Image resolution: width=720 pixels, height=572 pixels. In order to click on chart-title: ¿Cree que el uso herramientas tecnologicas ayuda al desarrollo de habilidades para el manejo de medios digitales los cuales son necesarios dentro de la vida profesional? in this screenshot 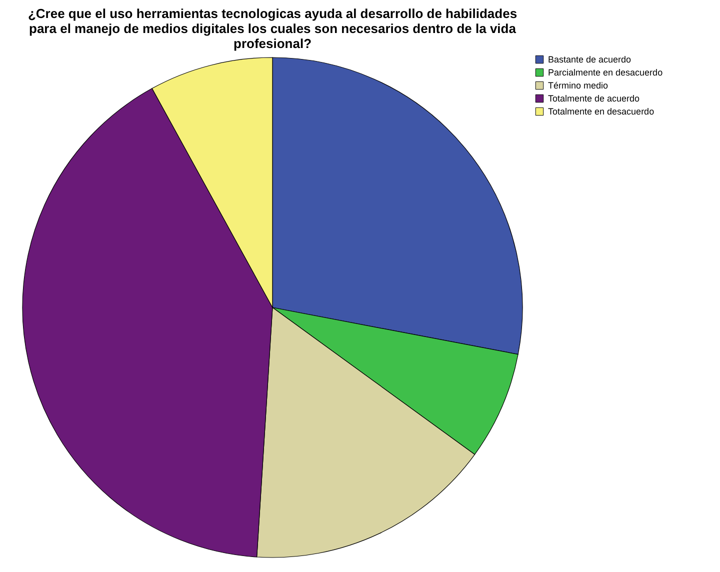, I will do `click(273, 28)`.